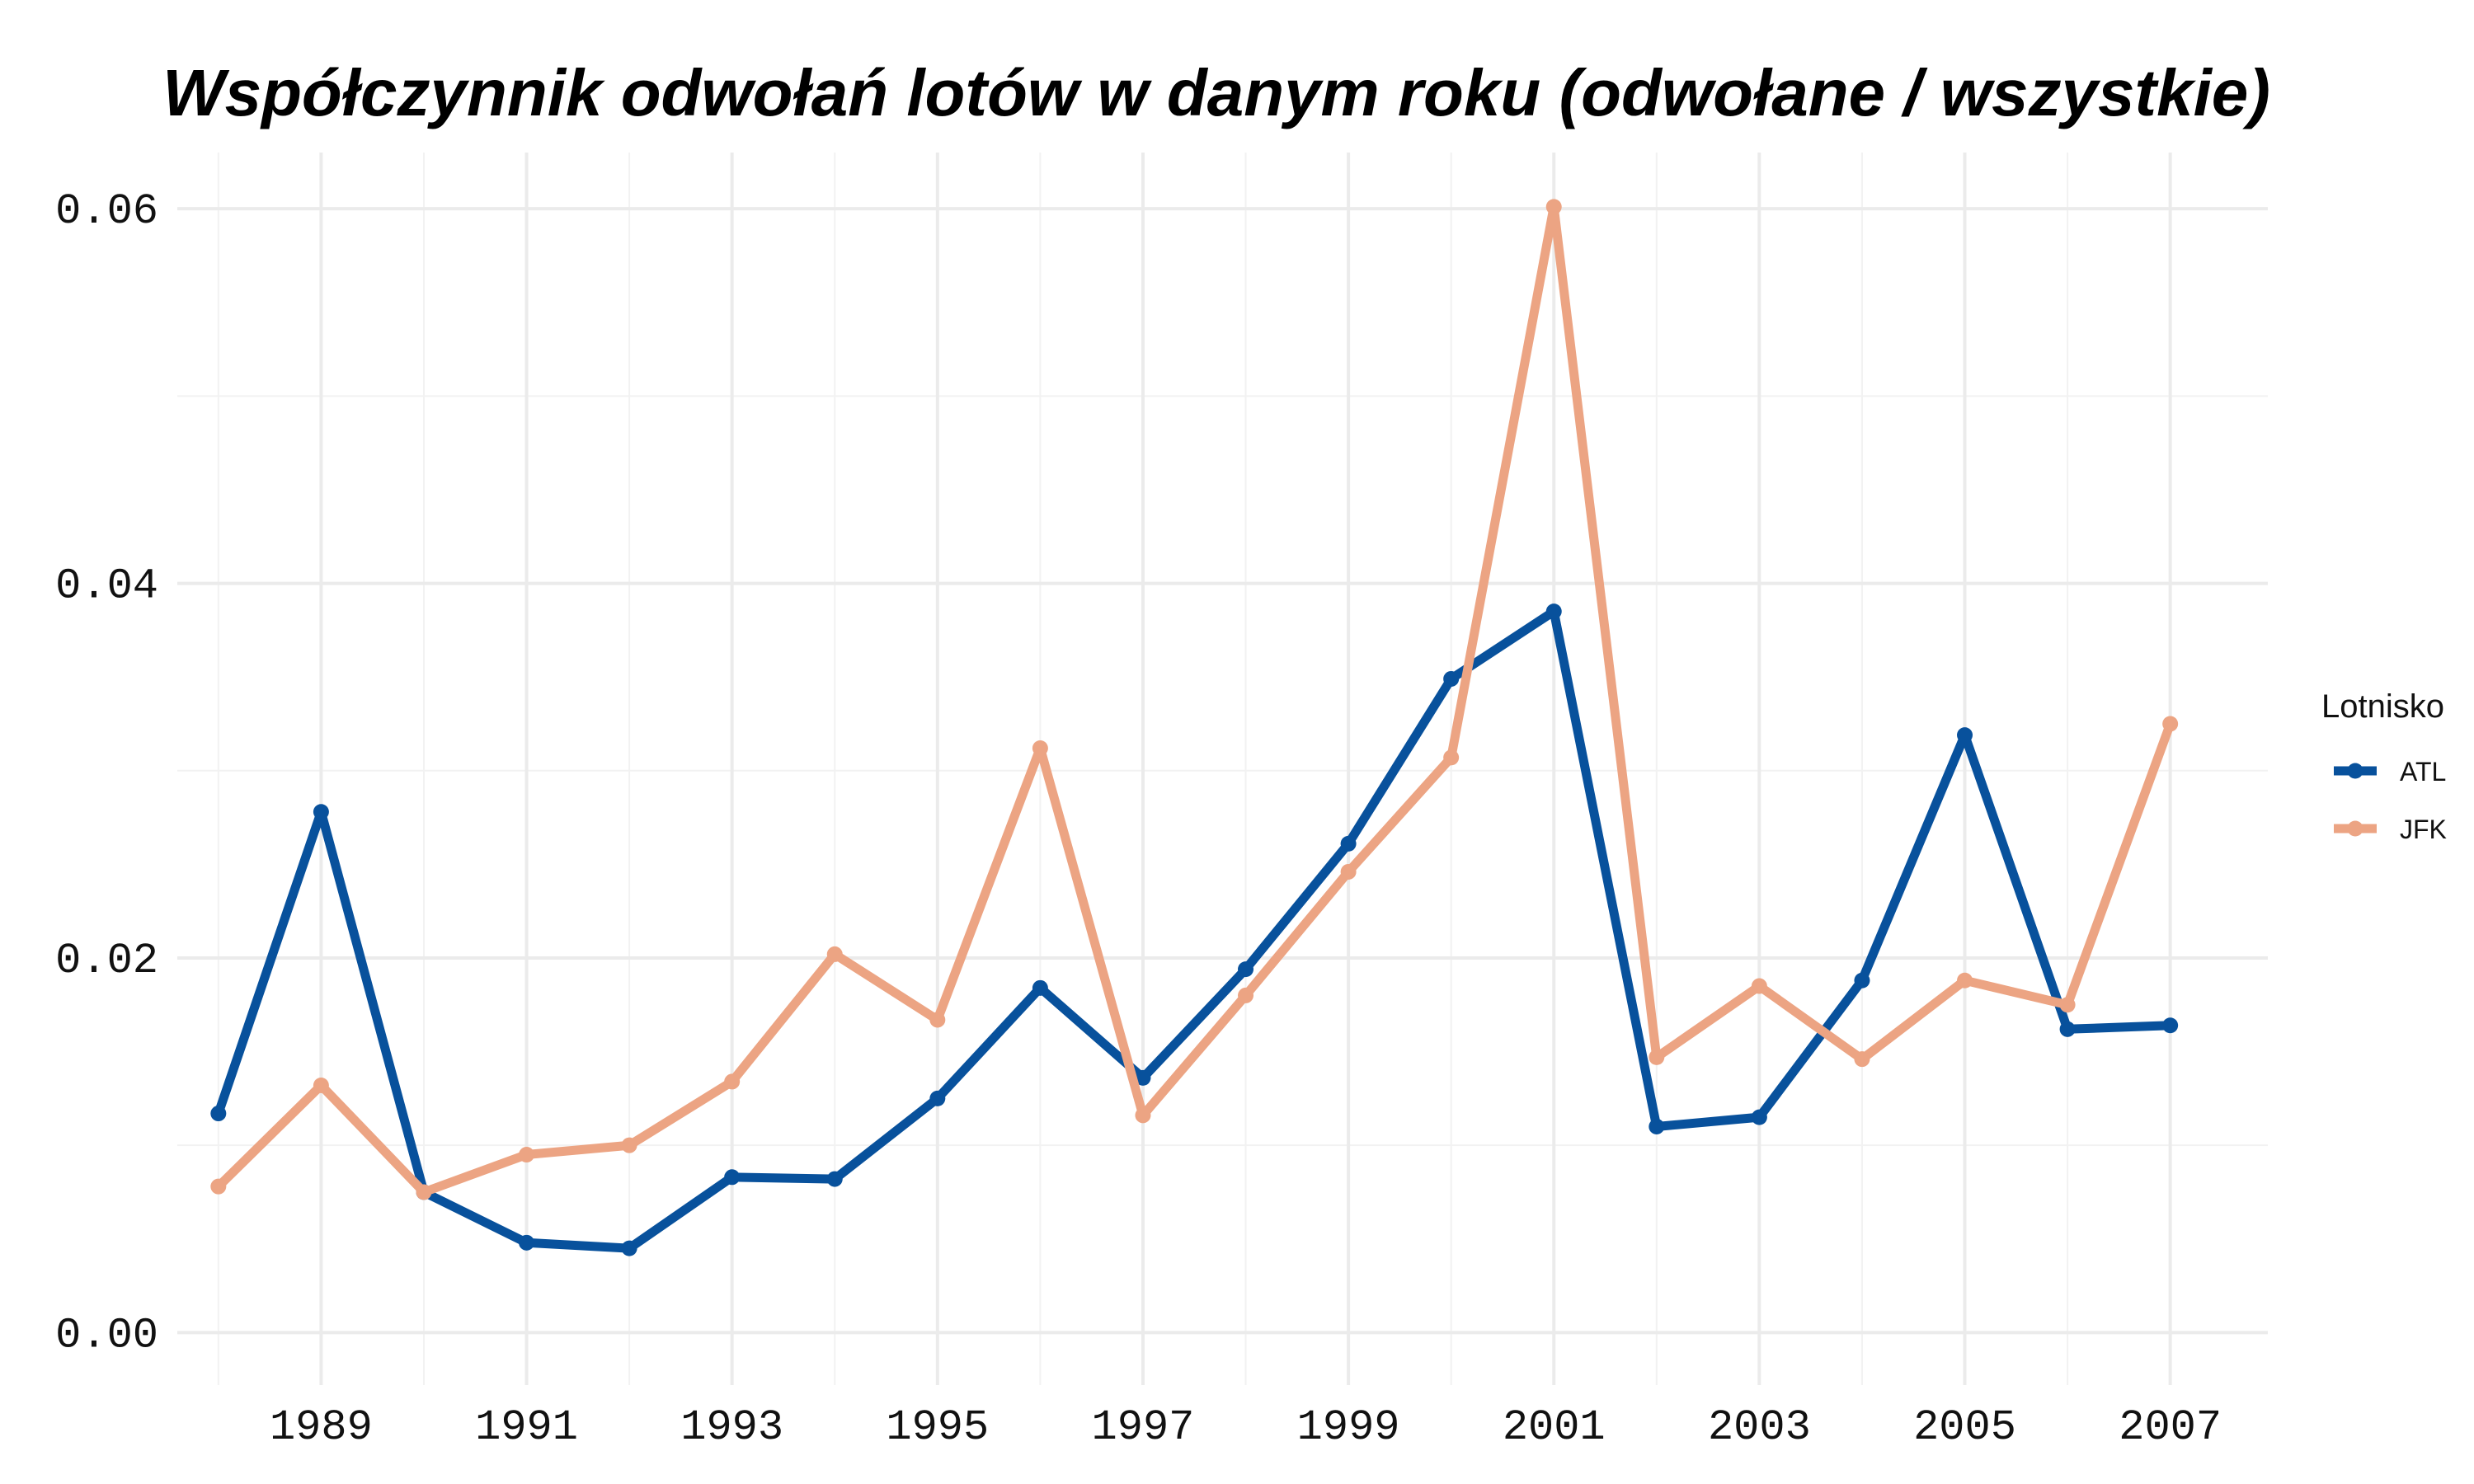 The width and height of the screenshot is (2474, 1484). I want to click on x-tick-label: 1993, so click(731, 1427).